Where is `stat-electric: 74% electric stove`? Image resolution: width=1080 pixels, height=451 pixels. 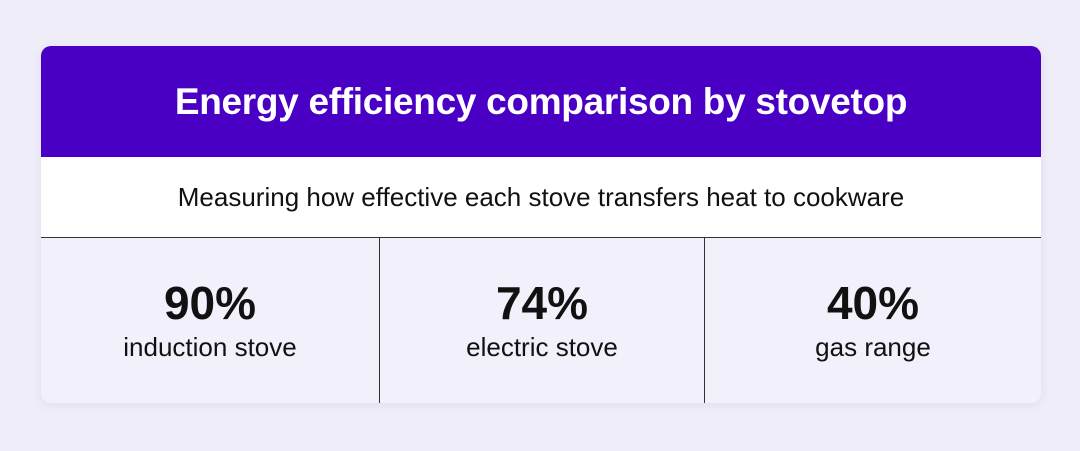
stat-electric: 74% electric stove is located at coordinates (541, 320).